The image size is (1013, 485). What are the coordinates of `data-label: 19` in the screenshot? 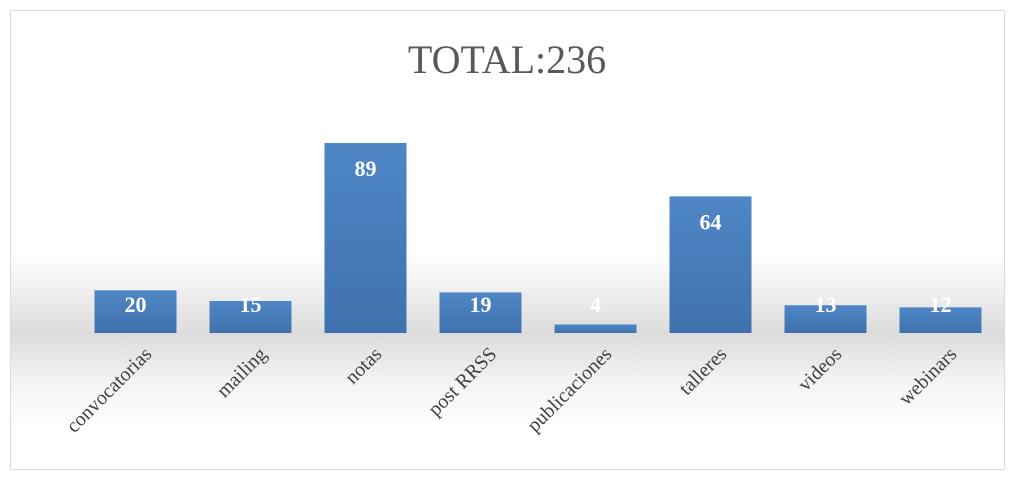 It's located at (481, 304).